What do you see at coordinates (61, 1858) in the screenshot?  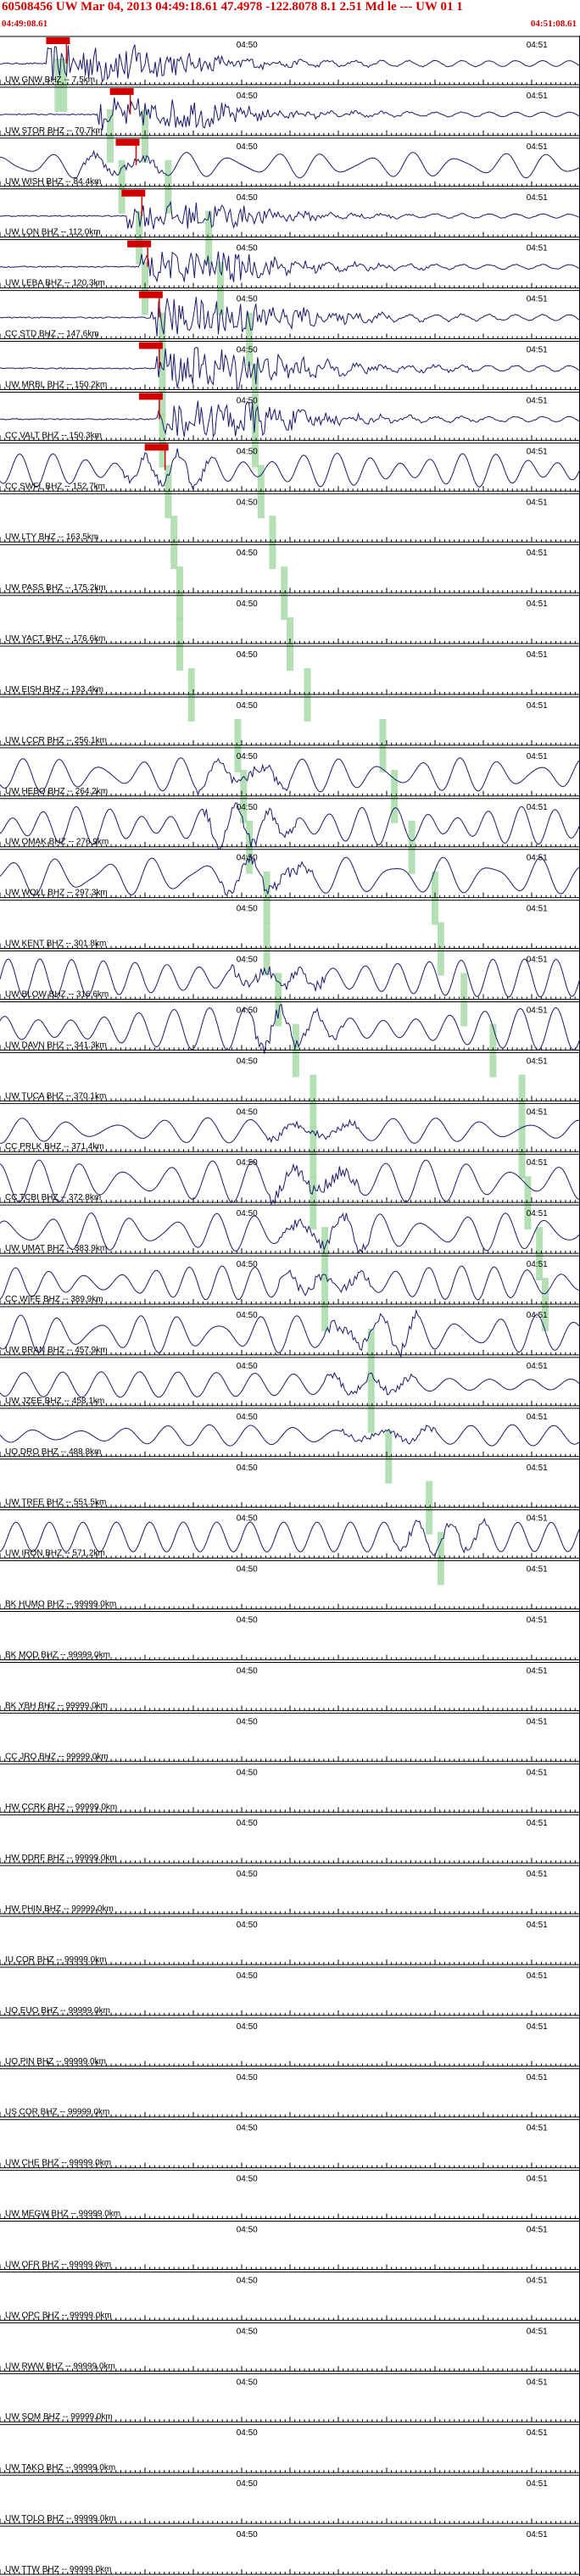 I see `station-label: HW DDRF BHZ -- 99999.0km` at bounding box center [61, 1858].